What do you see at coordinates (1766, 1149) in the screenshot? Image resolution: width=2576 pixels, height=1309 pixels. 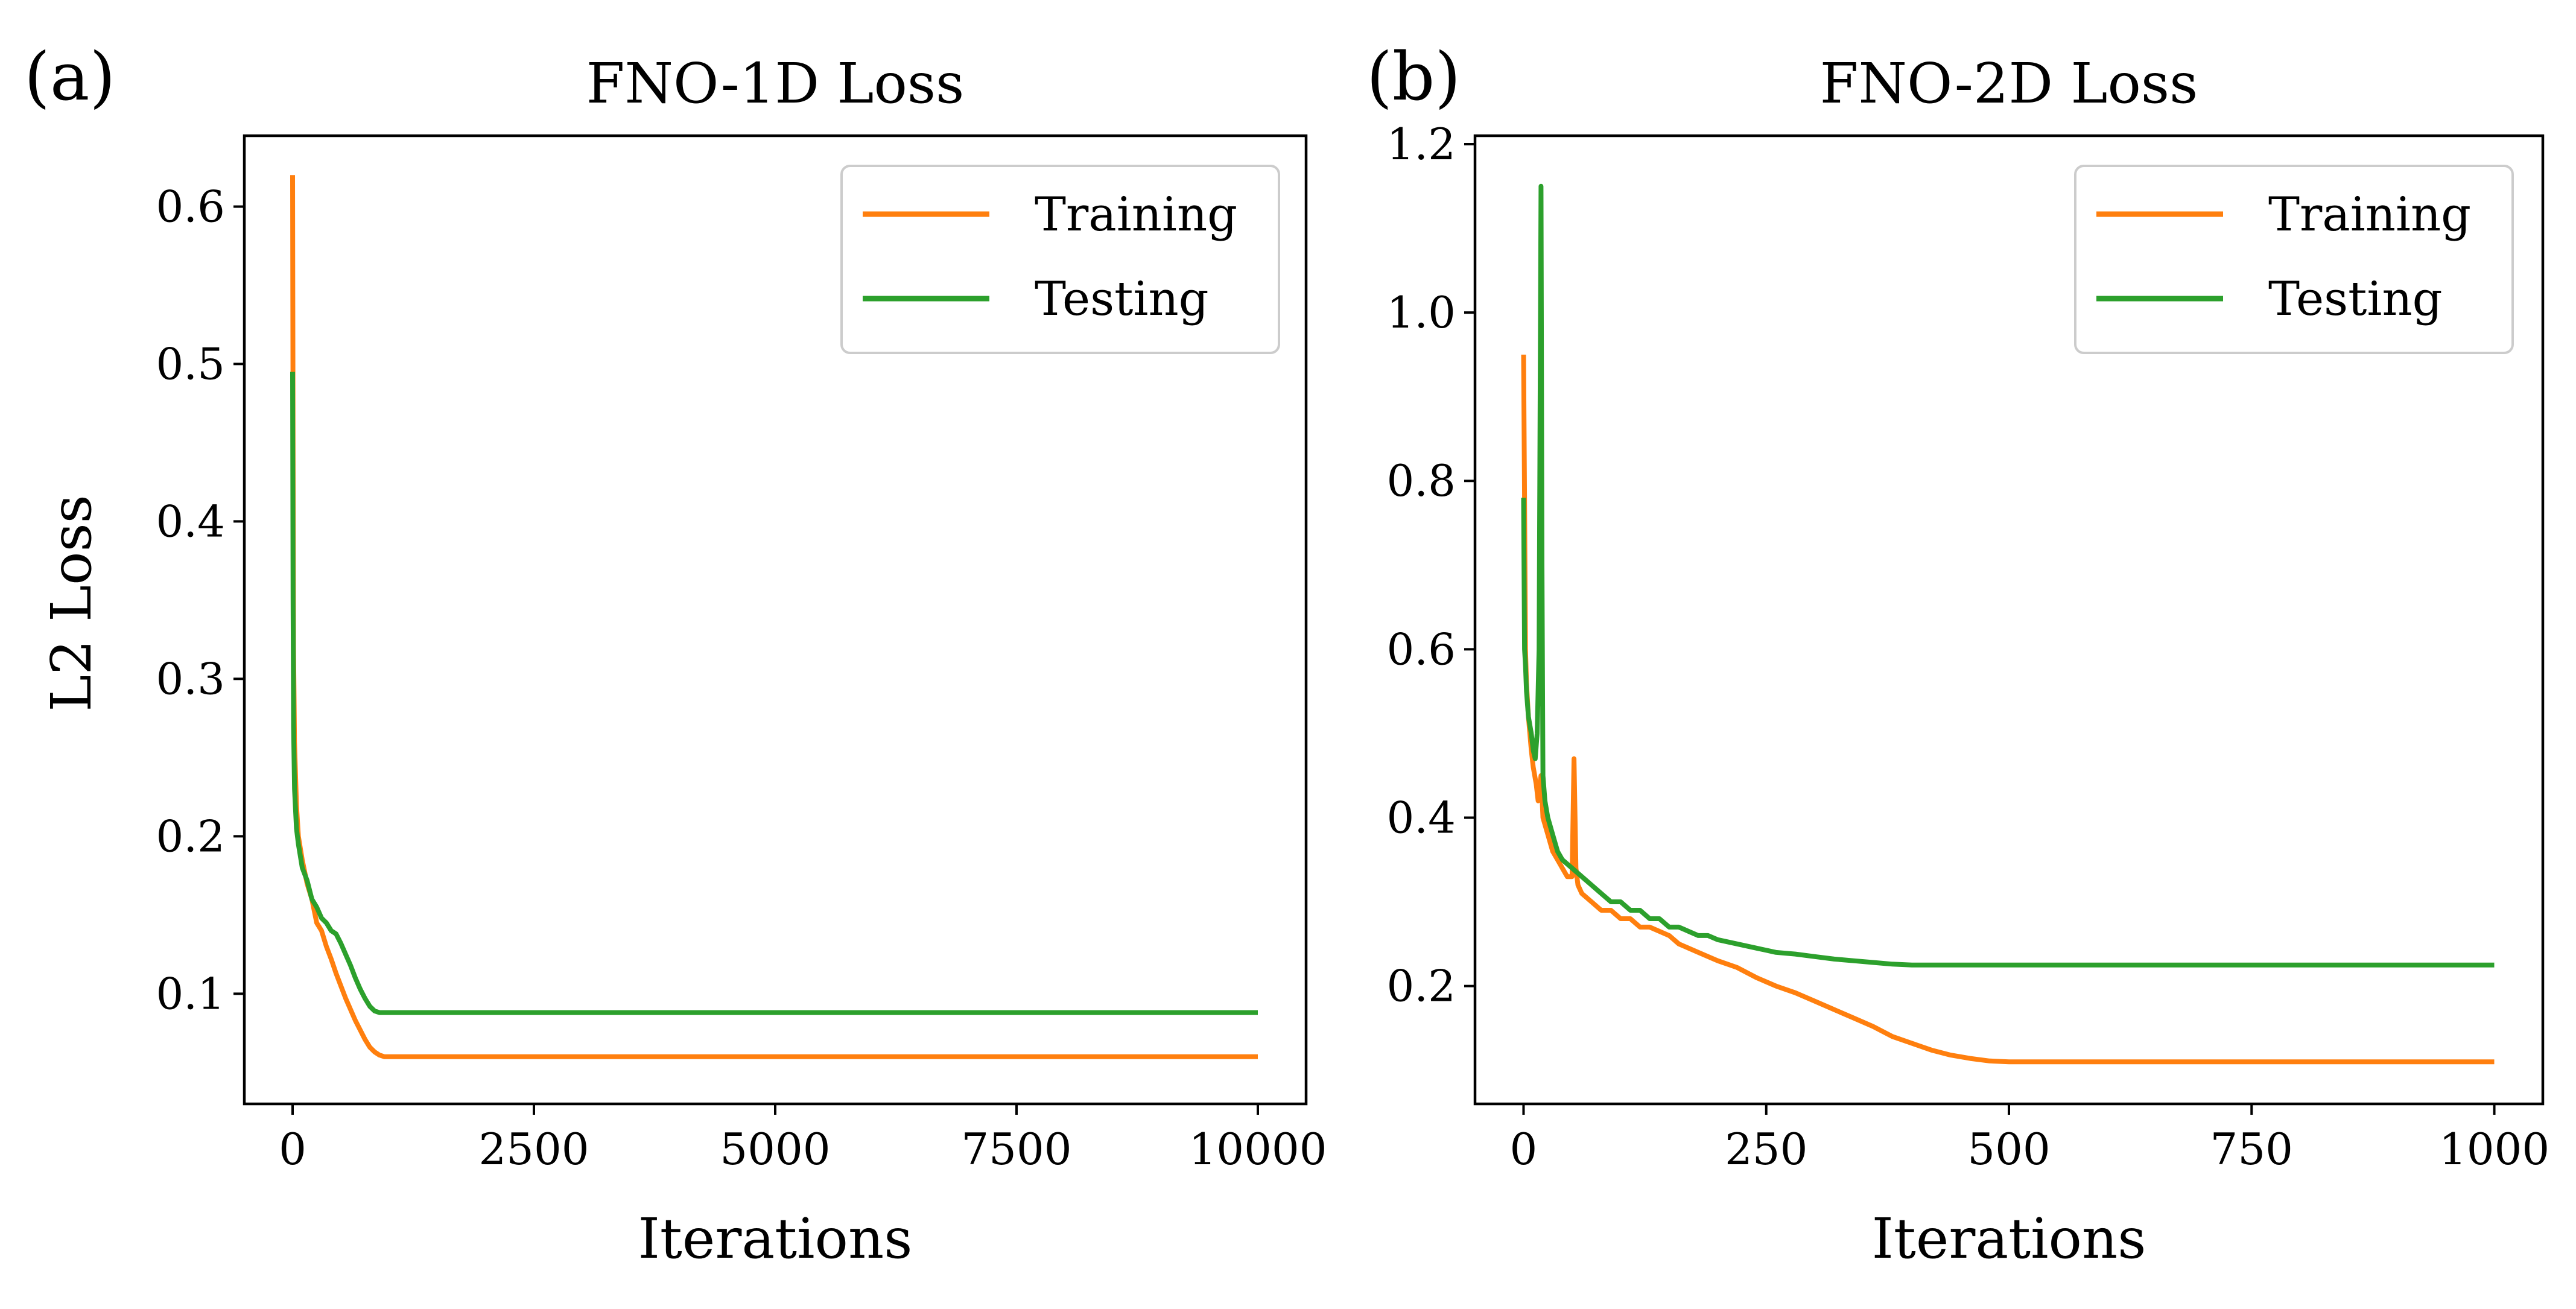 I see `x-tick-label: 250` at bounding box center [1766, 1149].